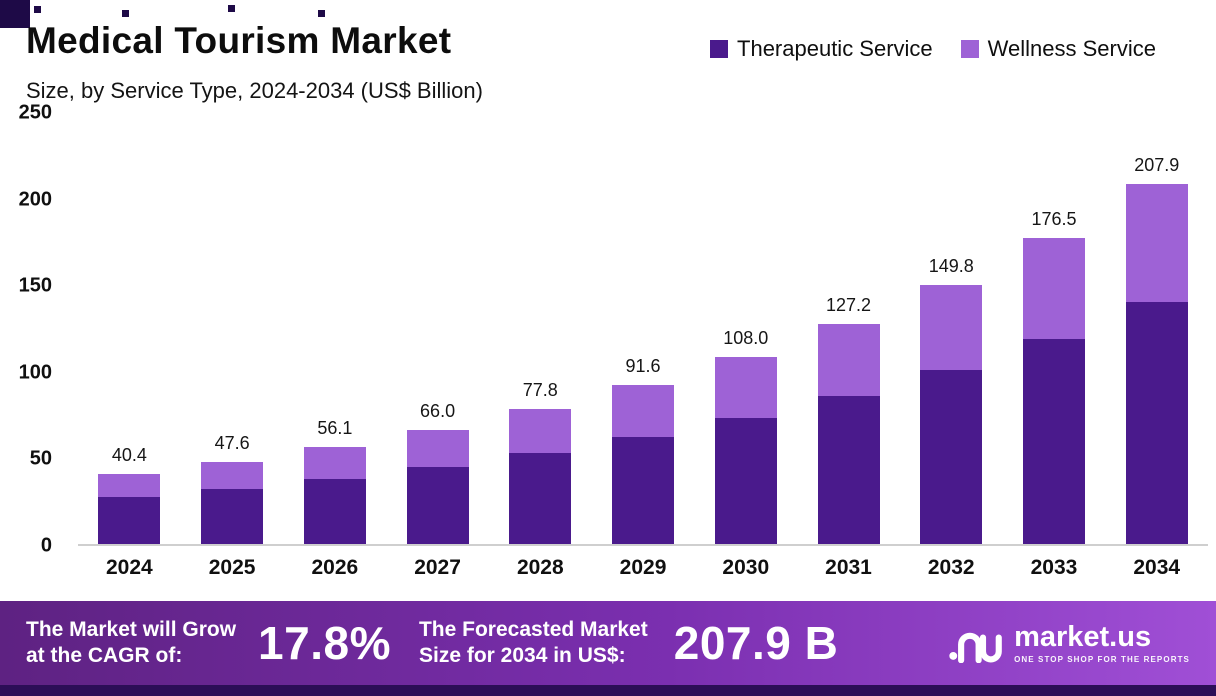 The image size is (1216, 696). Describe the element at coordinates (129, 567) in the screenshot. I see `x-axis-label: 2024` at that location.